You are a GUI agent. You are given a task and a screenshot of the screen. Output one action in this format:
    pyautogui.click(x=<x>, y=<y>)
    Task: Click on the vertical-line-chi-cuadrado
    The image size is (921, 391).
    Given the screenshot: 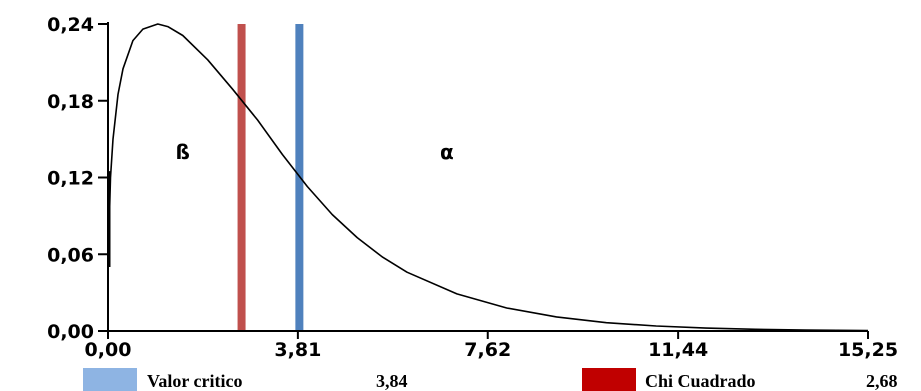 What is the action you would take?
    pyautogui.click(x=241, y=177)
    